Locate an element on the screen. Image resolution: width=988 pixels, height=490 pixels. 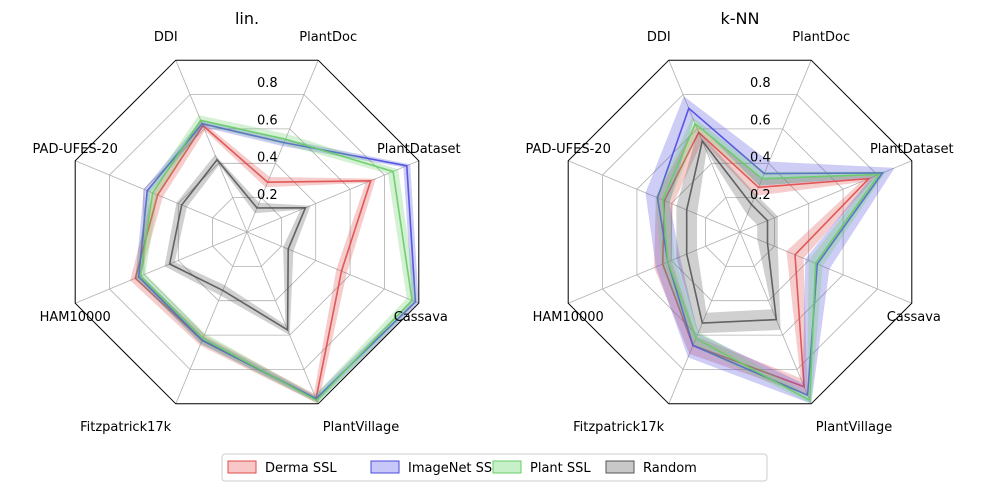
series-line-plant-ssl is located at coordinates (771, 262).